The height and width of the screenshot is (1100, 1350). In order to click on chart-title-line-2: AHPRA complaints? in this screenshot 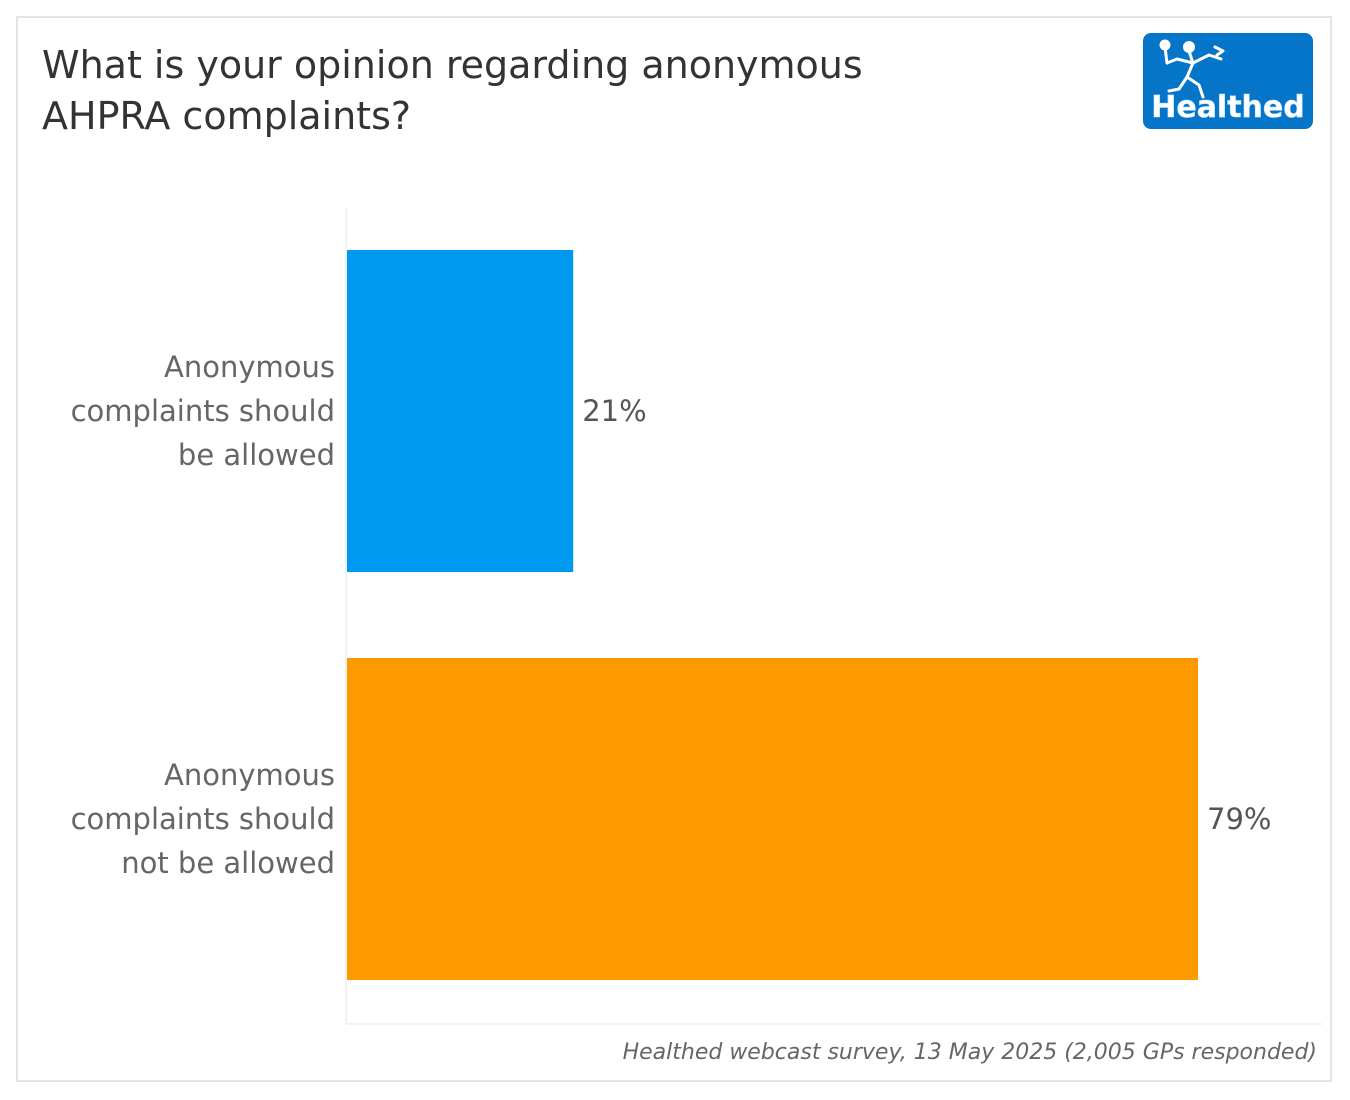, I will do `click(227, 116)`.